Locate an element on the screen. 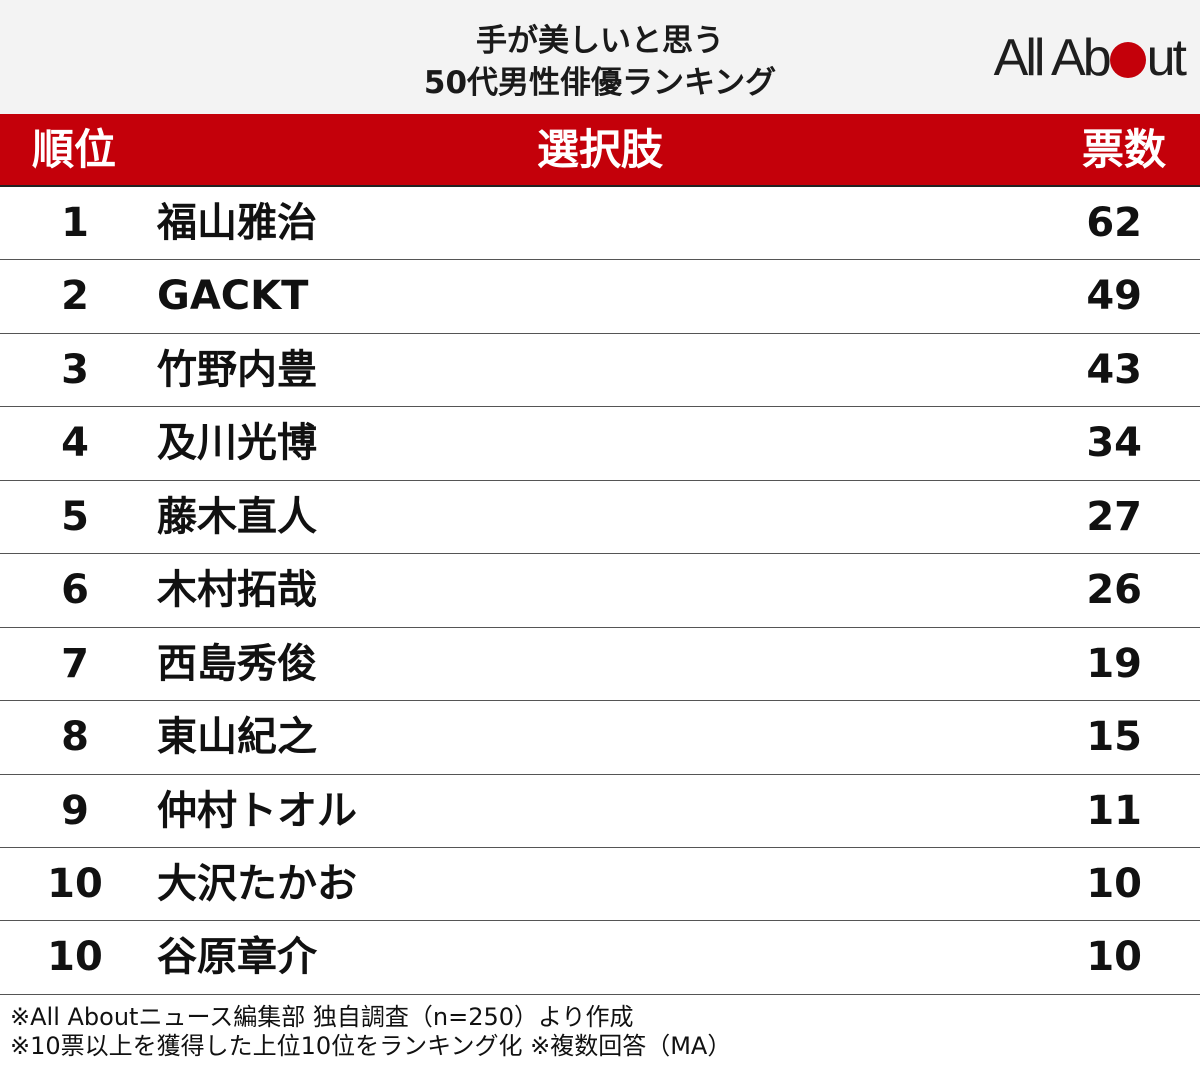  name-cell: 及川光博 is located at coordinates (237, 443).